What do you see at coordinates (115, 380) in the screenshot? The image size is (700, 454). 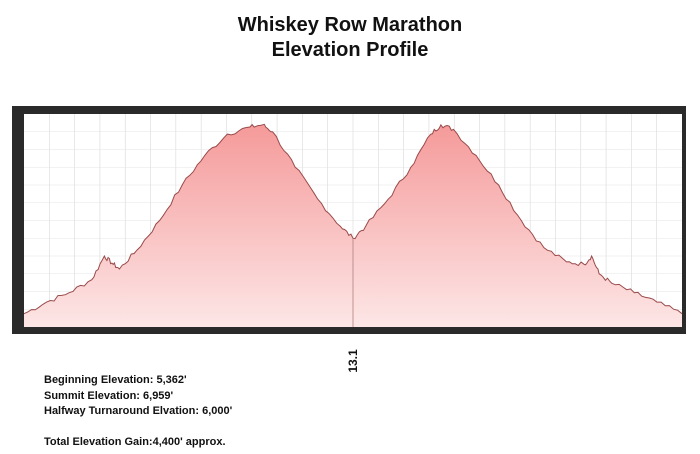 I see `beginning-elevation-text: Beginning Elevation: 5,362'` at bounding box center [115, 380].